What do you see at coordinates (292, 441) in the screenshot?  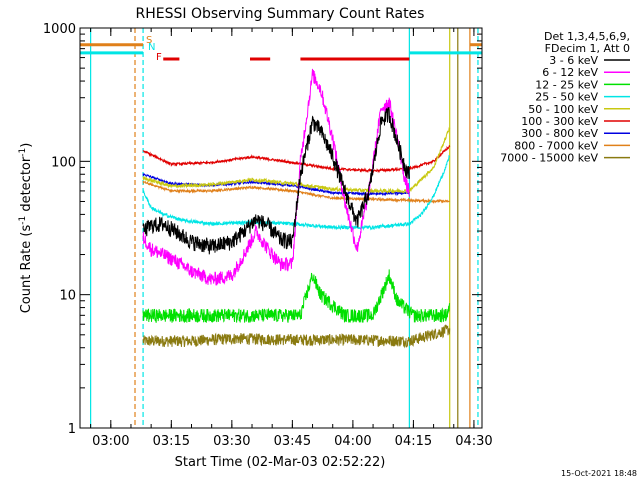 I see `x-tick-label: 03:45` at bounding box center [292, 441].